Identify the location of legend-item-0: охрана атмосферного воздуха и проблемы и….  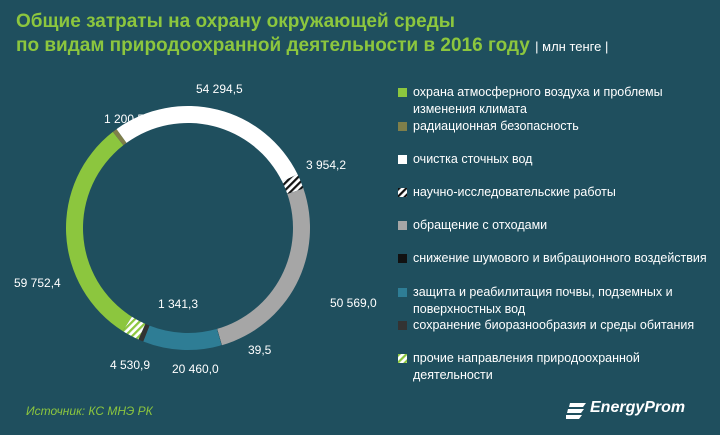
(555, 101).